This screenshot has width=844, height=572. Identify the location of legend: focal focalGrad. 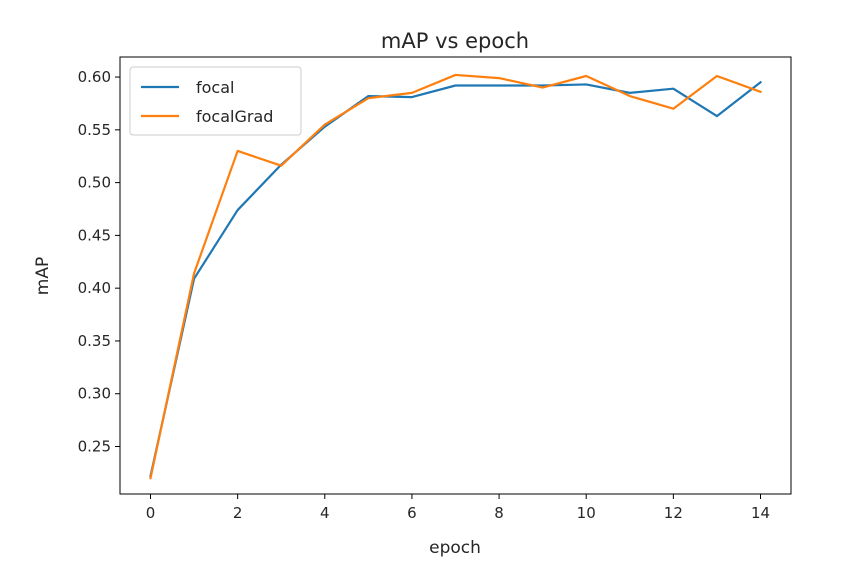
(215, 101).